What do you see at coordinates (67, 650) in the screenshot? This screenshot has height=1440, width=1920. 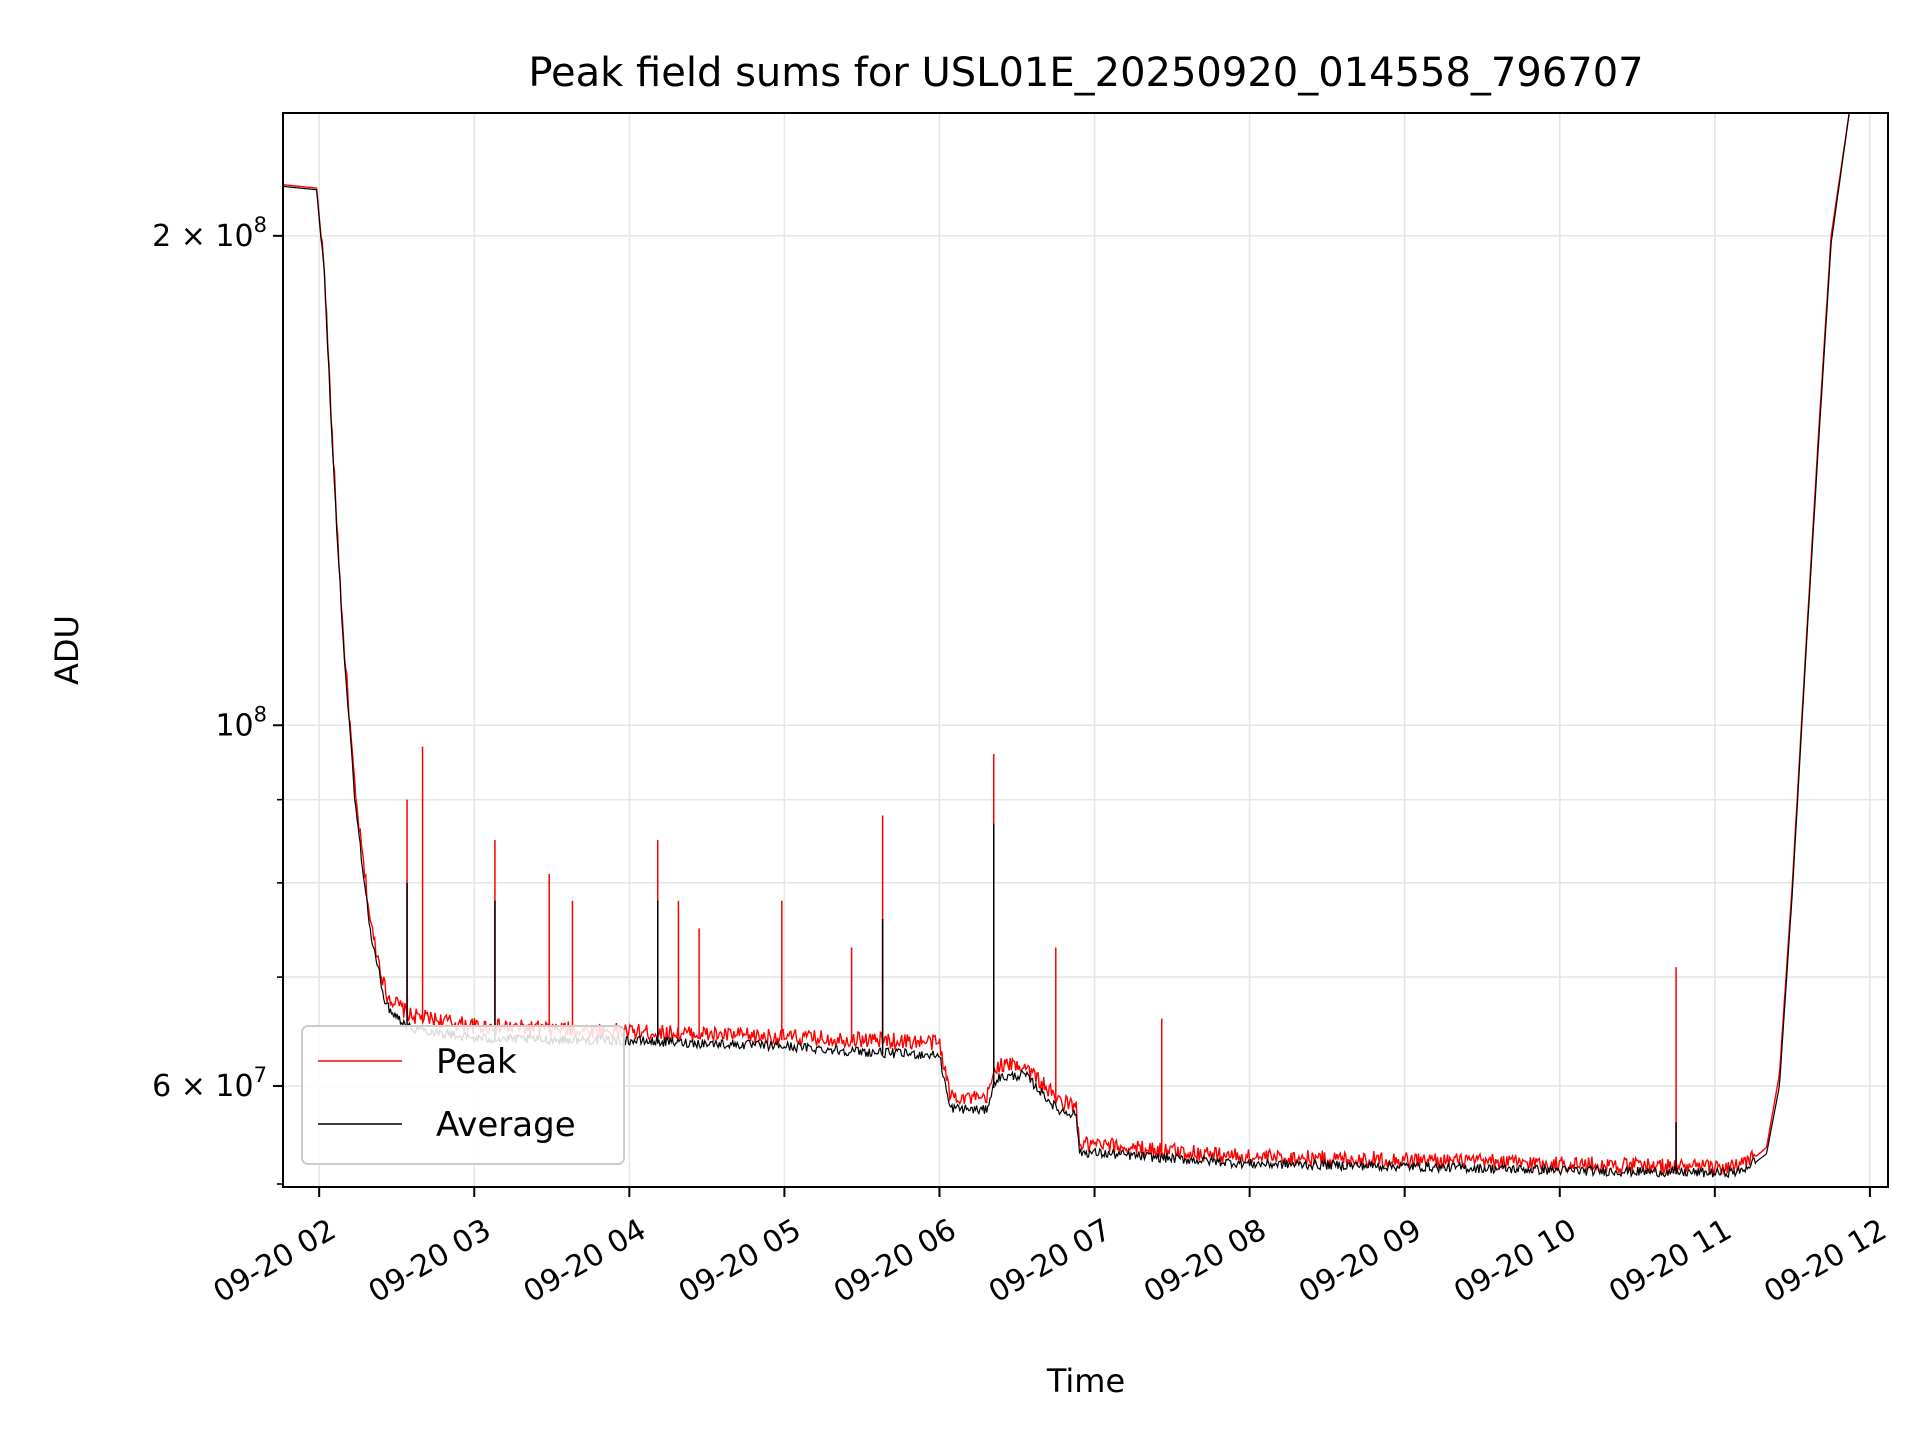 I see `y-axis-label: ADU` at bounding box center [67, 650].